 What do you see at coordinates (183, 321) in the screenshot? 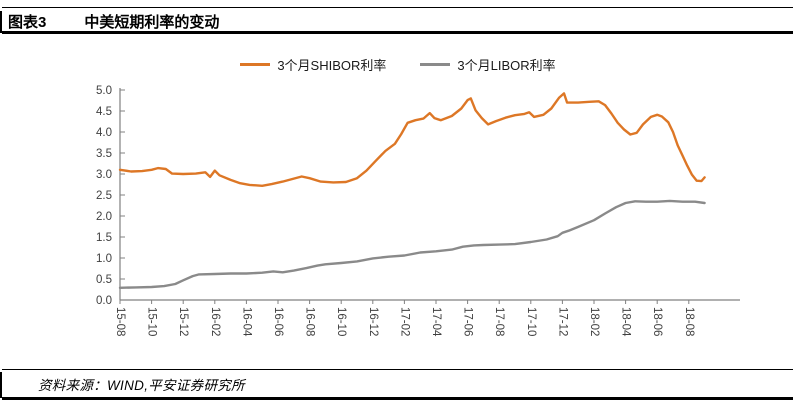
I see `svg-text: 15-12` at bounding box center [183, 321].